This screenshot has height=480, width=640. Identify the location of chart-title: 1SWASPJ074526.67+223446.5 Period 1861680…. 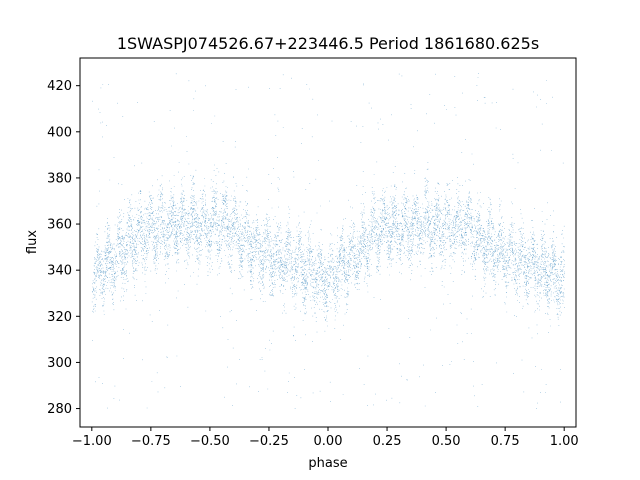
(328, 43).